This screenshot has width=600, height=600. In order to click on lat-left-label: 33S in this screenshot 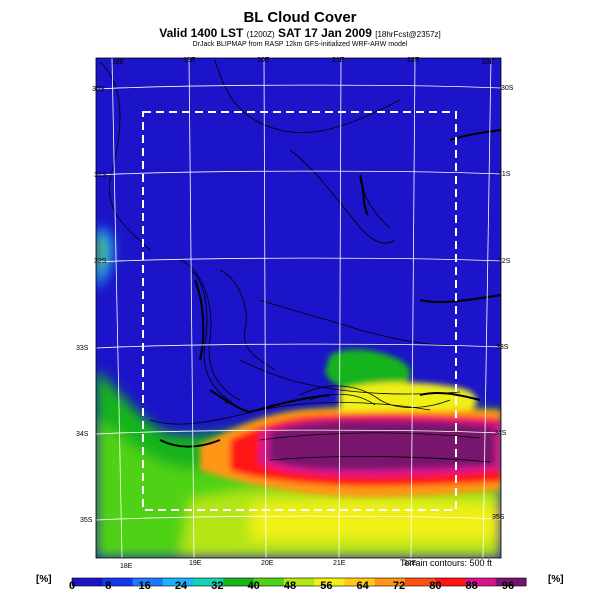, I will do `click(82, 348)`.